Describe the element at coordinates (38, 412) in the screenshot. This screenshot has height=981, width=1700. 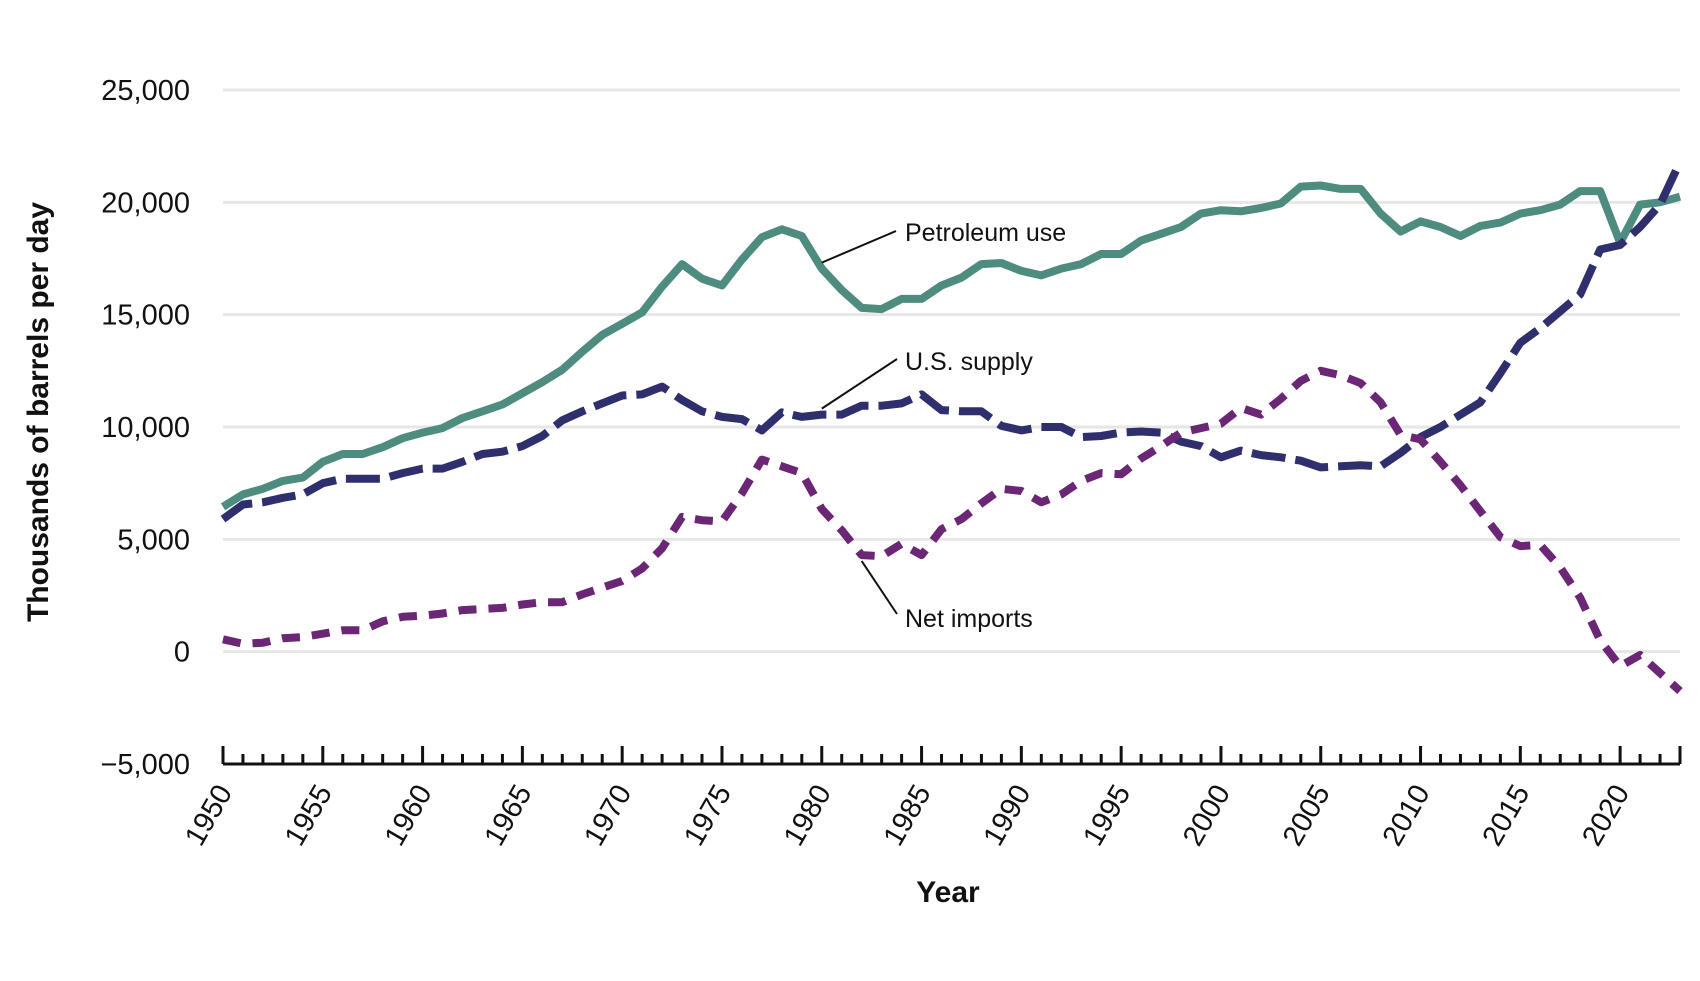
I see `y-axis-title: Thousands of barrels per day` at that location.